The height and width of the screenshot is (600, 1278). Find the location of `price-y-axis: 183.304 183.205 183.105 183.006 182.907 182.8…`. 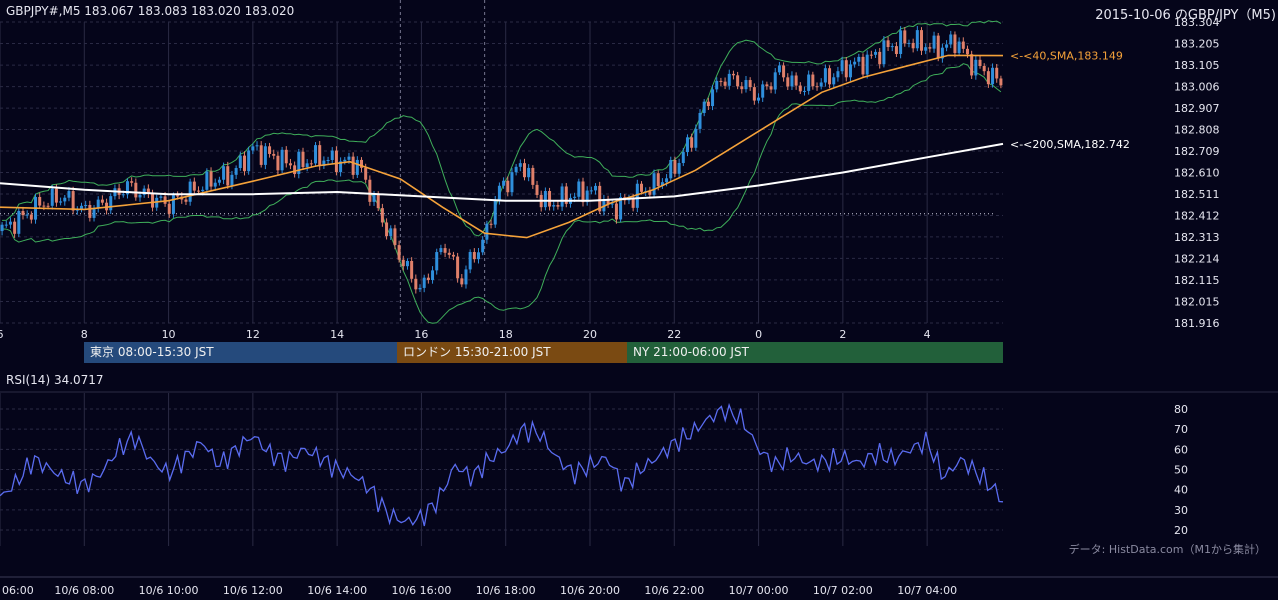

price-y-axis: 183.304 183.205 183.105 183.006 182.907 182.8… is located at coordinates (1197, 173).